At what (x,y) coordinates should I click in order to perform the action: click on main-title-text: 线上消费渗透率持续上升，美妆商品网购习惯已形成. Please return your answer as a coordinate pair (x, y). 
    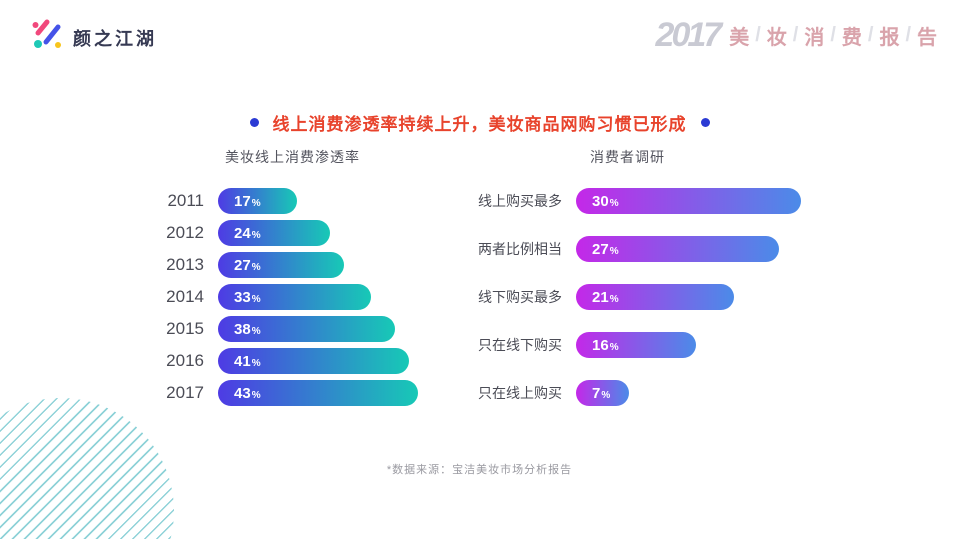
    Looking at the image, I should click on (479, 124).